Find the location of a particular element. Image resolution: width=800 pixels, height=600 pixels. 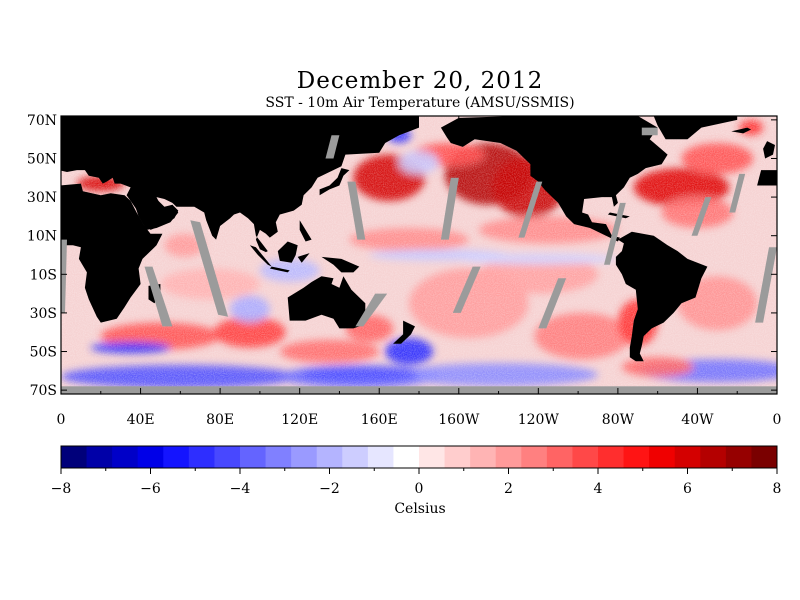

lat-tick-label: 70S is located at coordinates (43, 391).